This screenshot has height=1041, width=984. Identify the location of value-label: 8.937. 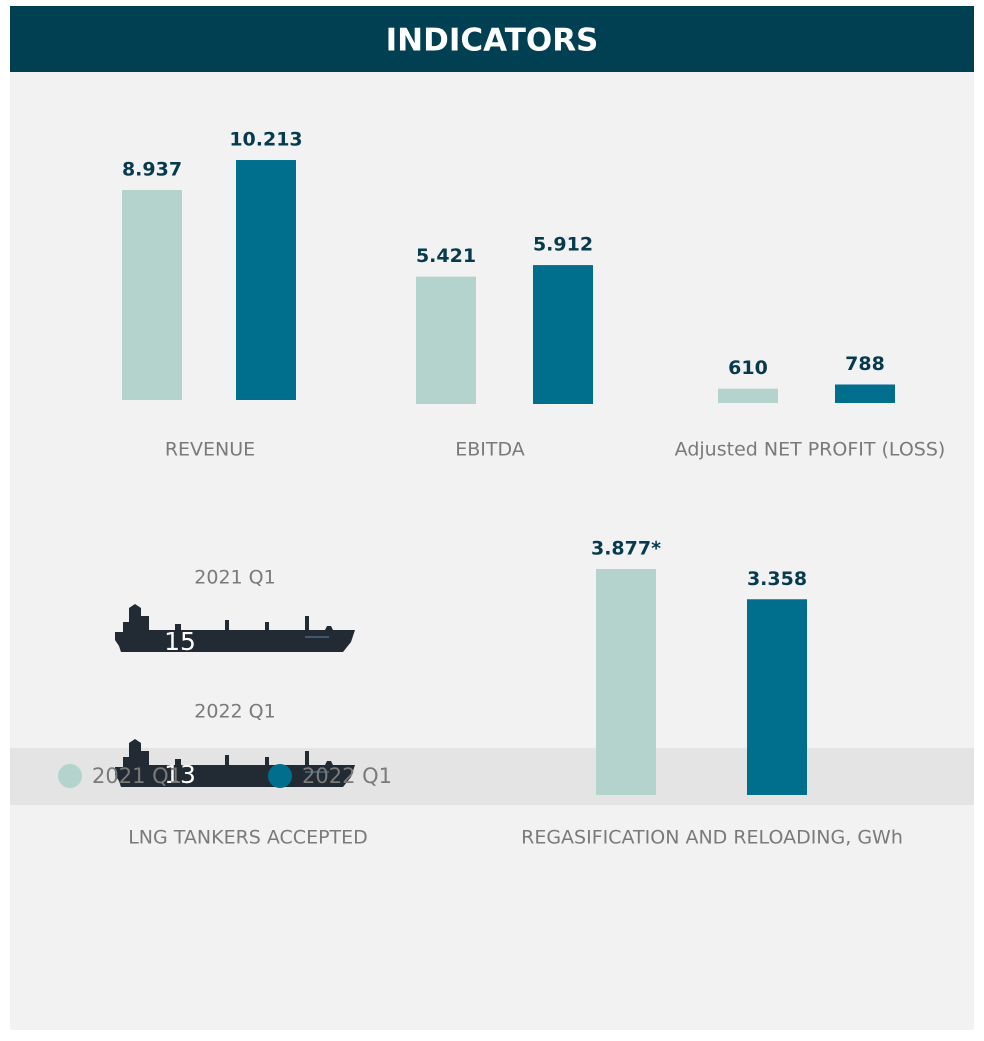
(152, 170).